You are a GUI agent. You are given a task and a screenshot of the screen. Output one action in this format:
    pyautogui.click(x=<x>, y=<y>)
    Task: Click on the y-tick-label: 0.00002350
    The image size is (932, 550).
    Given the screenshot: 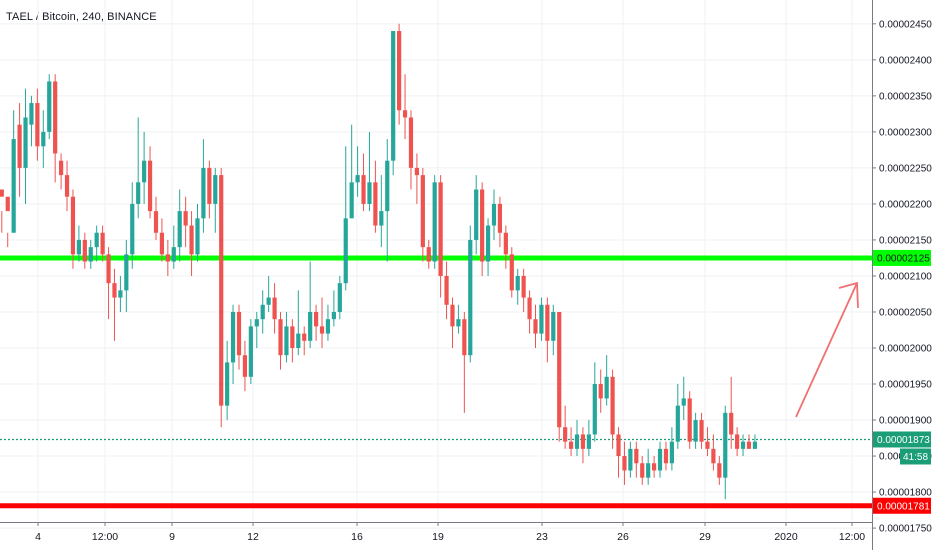 What is the action you would take?
    pyautogui.click(x=905, y=96)
    